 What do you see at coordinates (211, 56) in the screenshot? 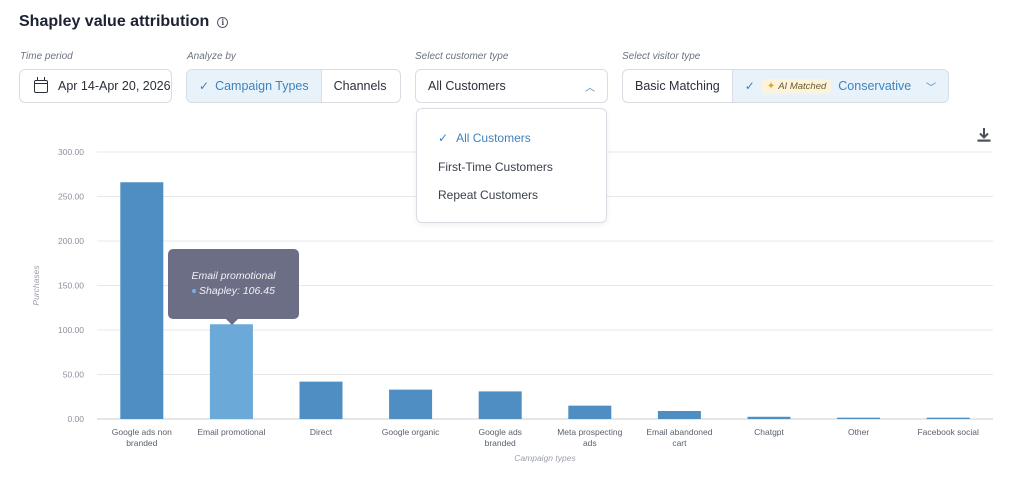
I see `analyze-by-label: Analyze by` at bounding box center [211, 56].